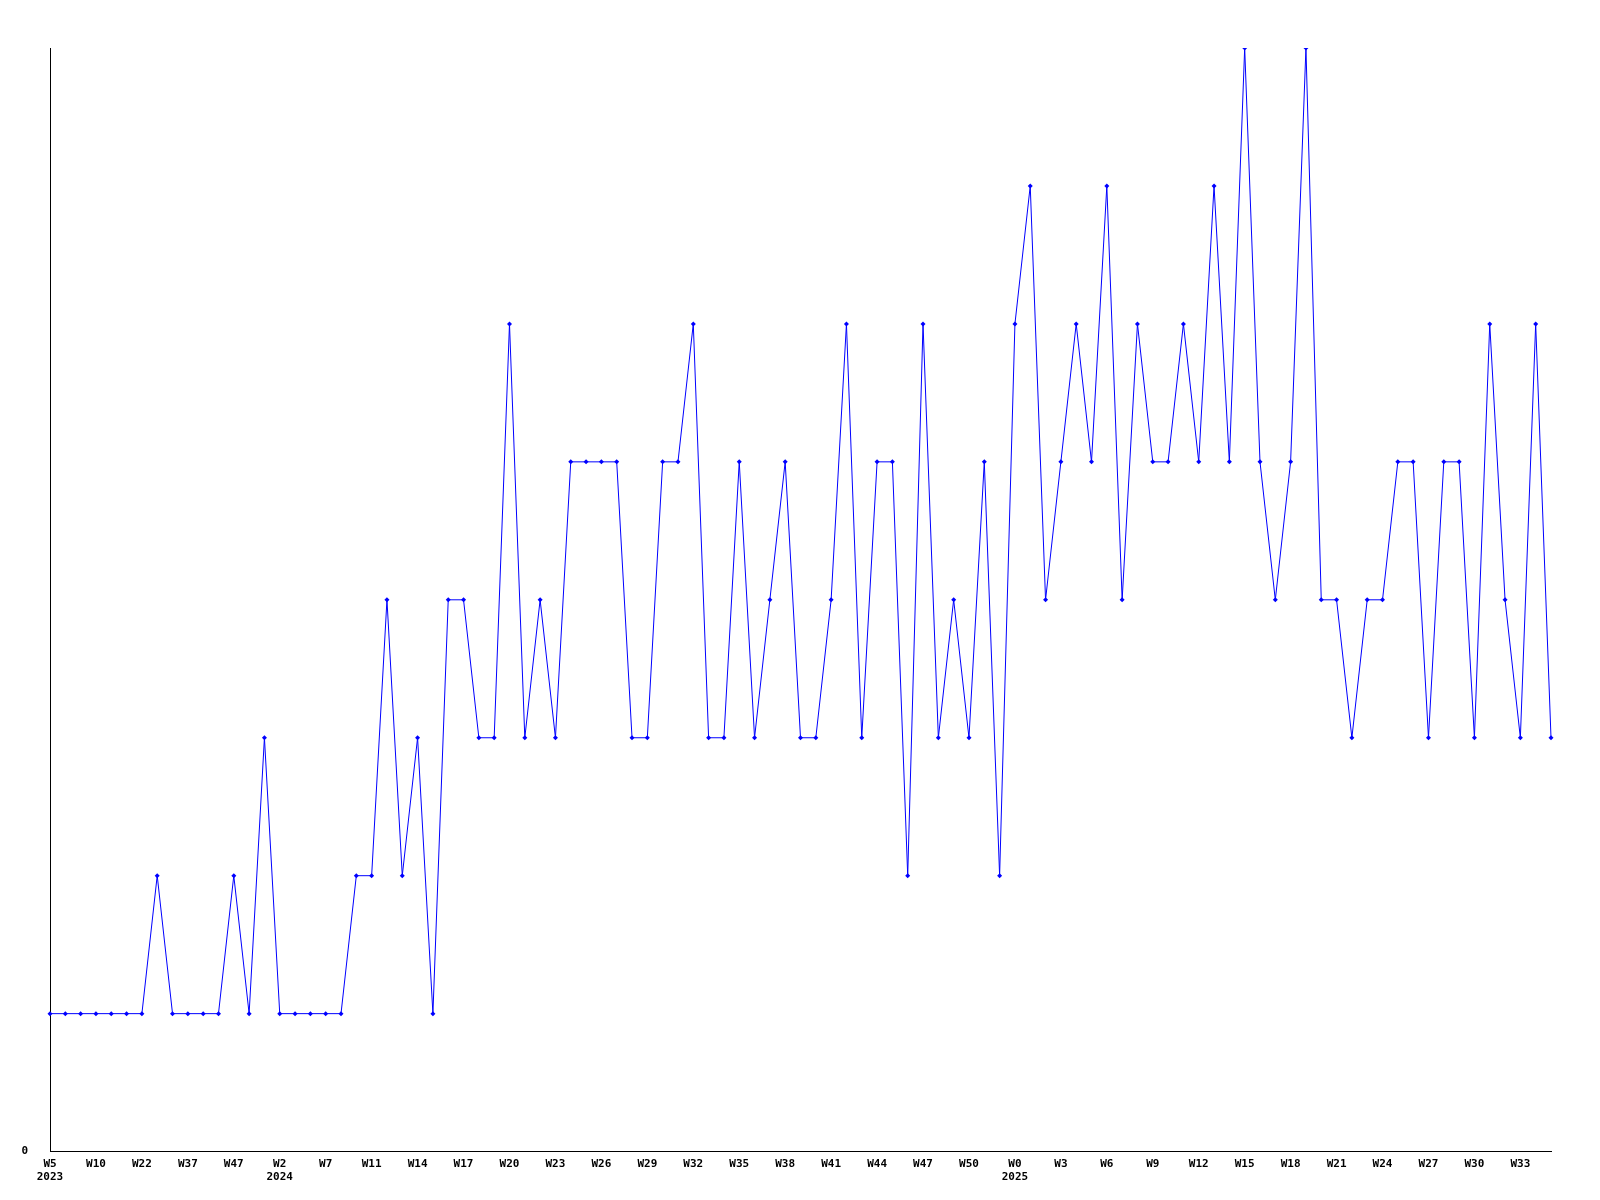  Describe the element at coordinates (1474, 1164) in the screenshot. I see `x-tick-label: W30` at that location.